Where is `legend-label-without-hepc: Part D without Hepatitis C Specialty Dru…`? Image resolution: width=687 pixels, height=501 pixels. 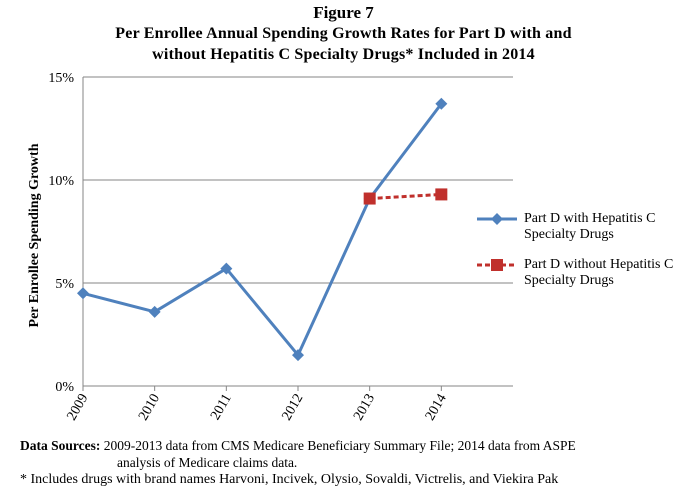
legend-label-without-hepc: Part D without Hepatitis C Specialty Dru… is located at coordinates (599, 272).